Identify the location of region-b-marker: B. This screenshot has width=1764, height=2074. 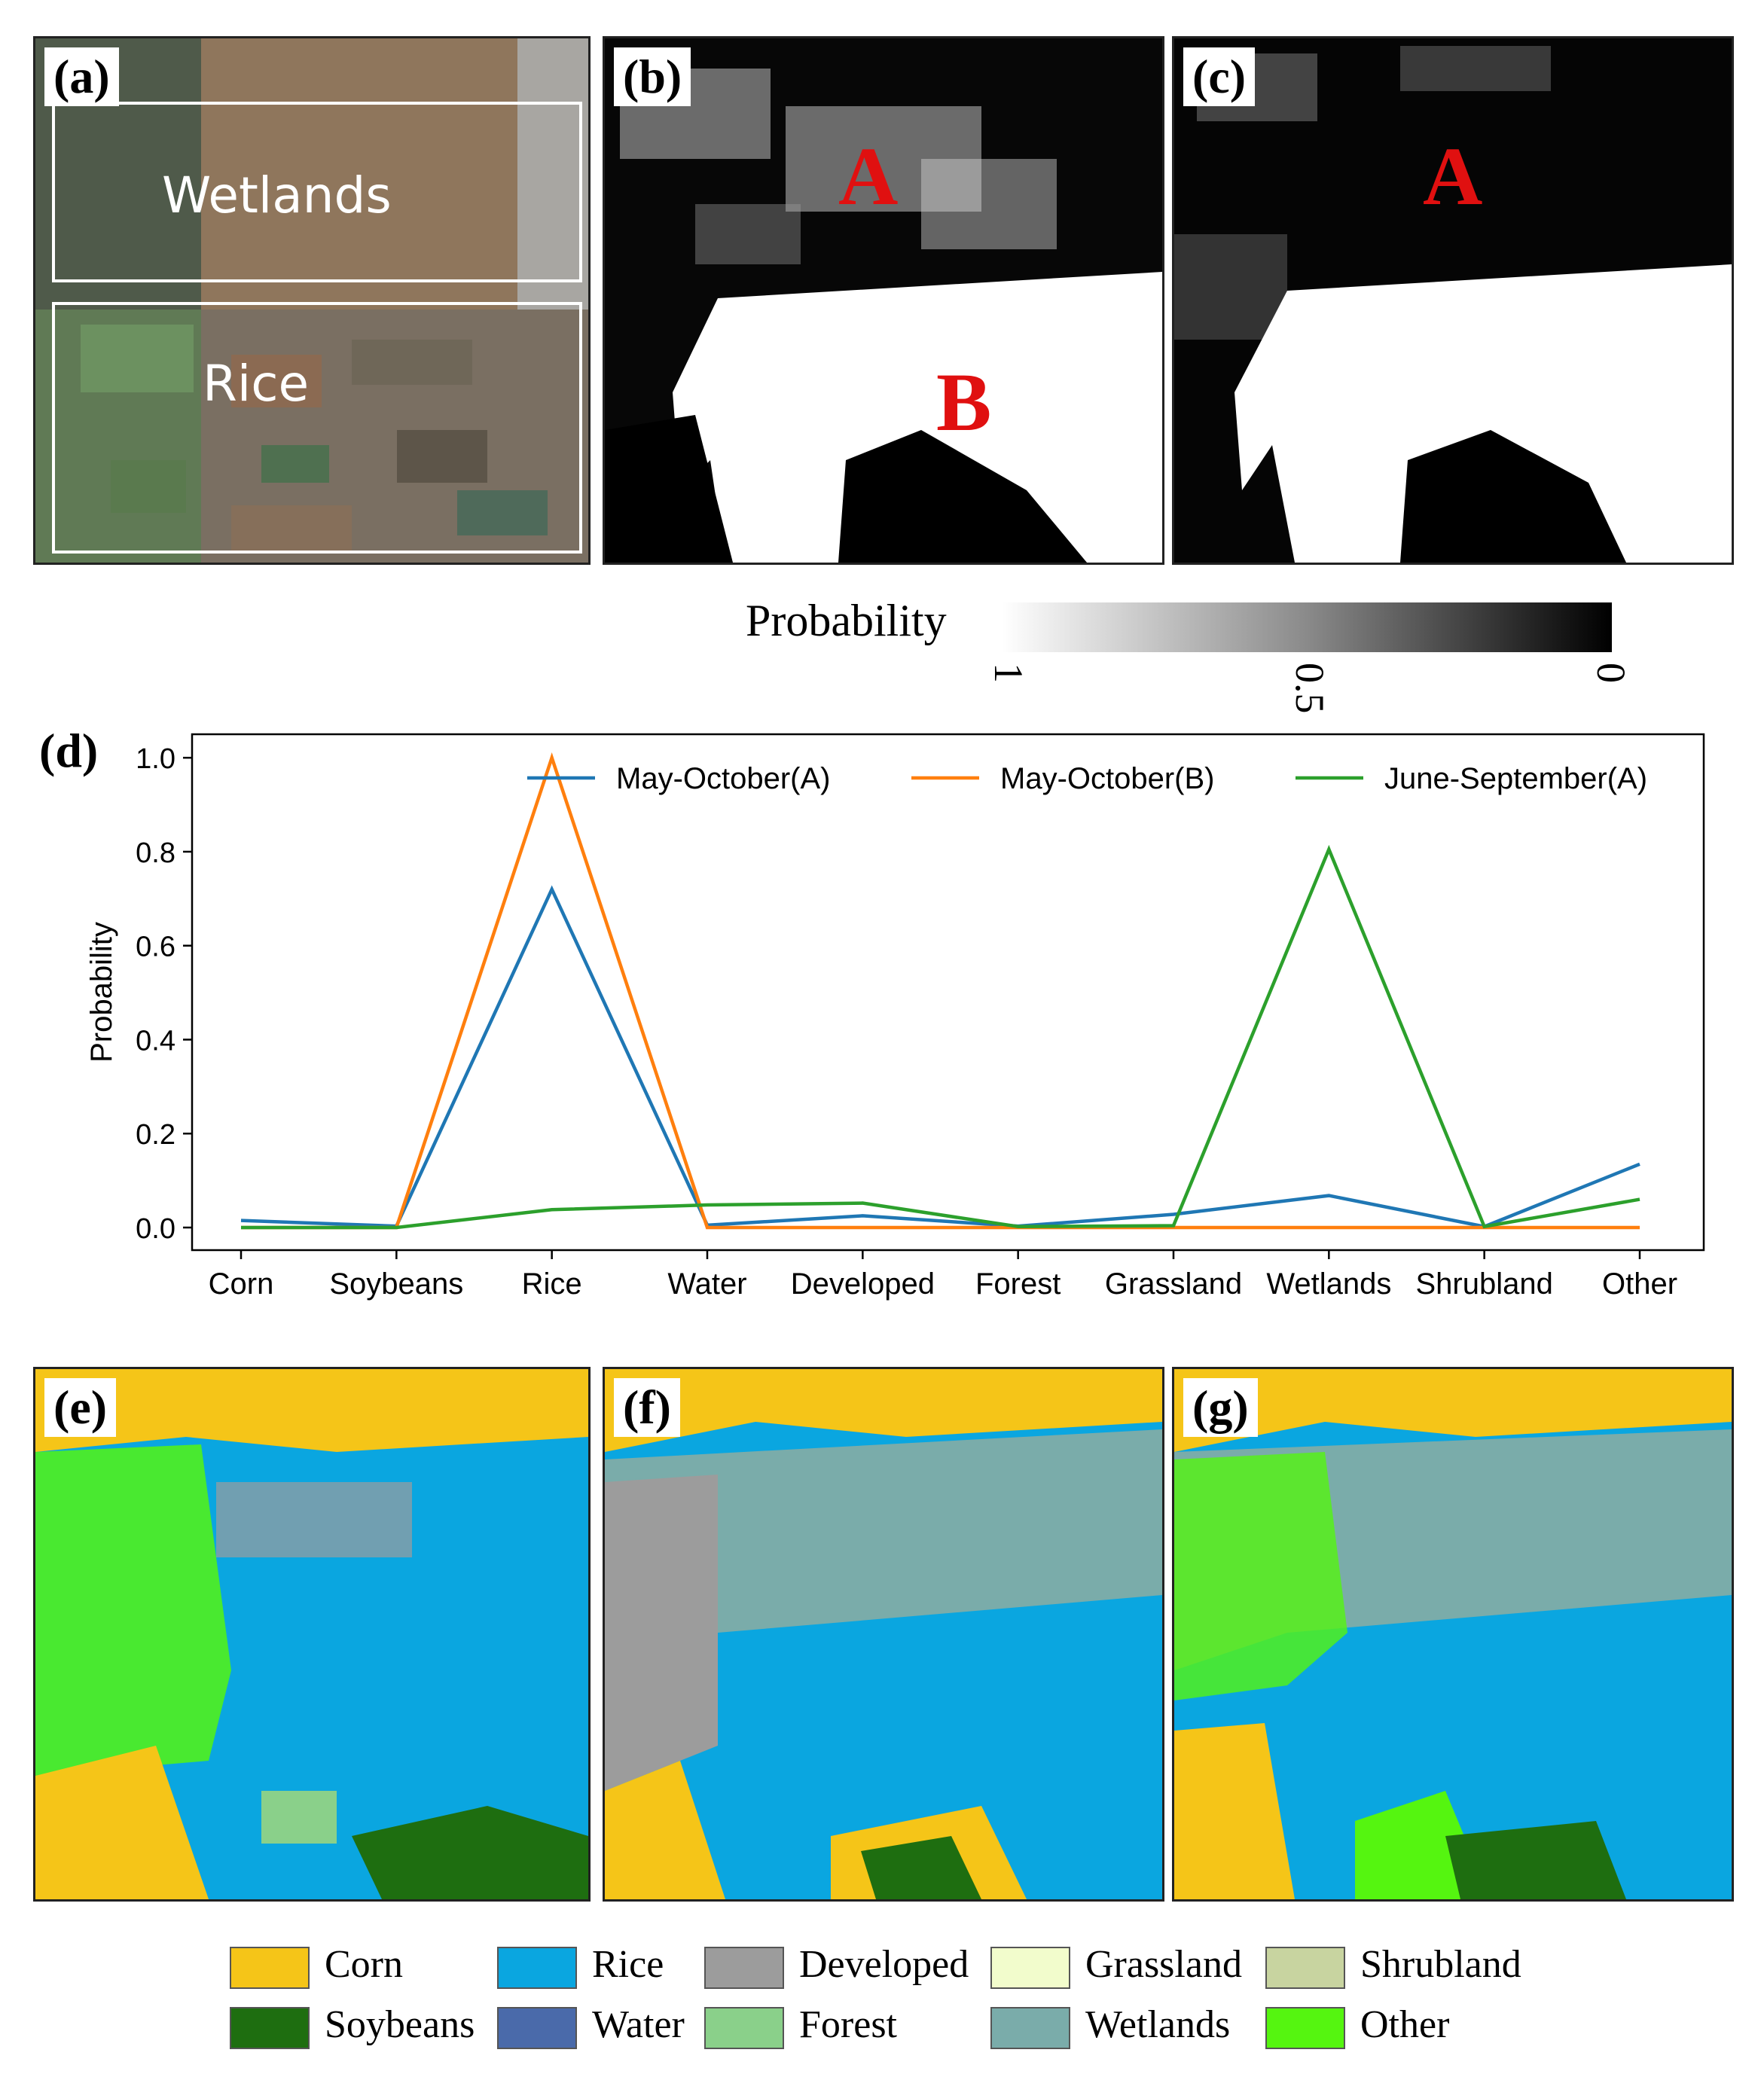
(964, 402).